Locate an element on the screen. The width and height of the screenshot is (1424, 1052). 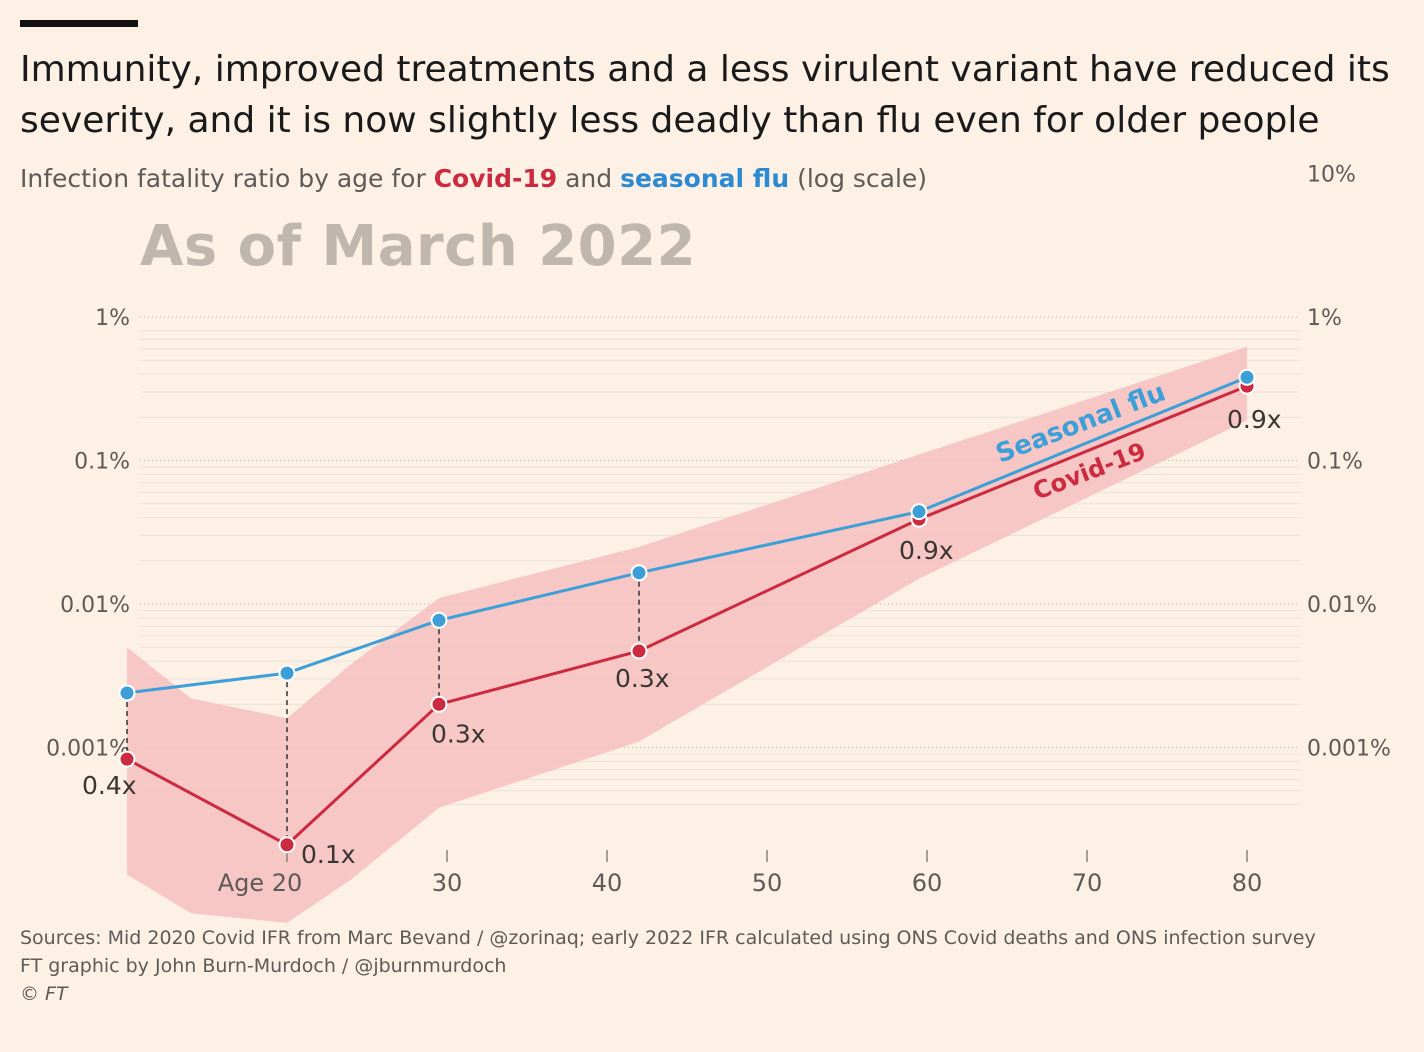
subtitle-flu: seasonal flu is located at coordinates (705, 178).